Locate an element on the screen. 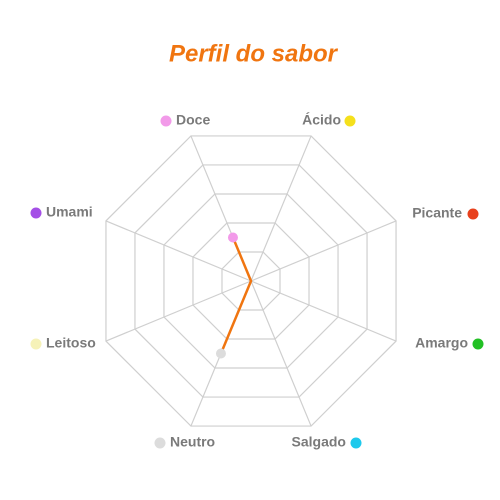  axis-label: Umami is located at coordinates (69, 212).